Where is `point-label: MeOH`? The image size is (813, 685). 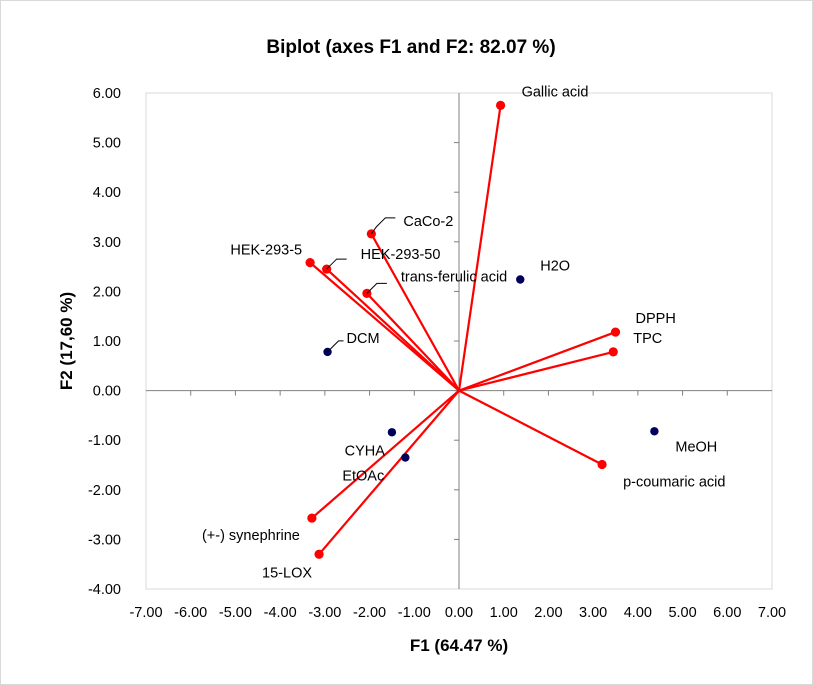 point-label: MeOH is located at coordinates (696, 447).